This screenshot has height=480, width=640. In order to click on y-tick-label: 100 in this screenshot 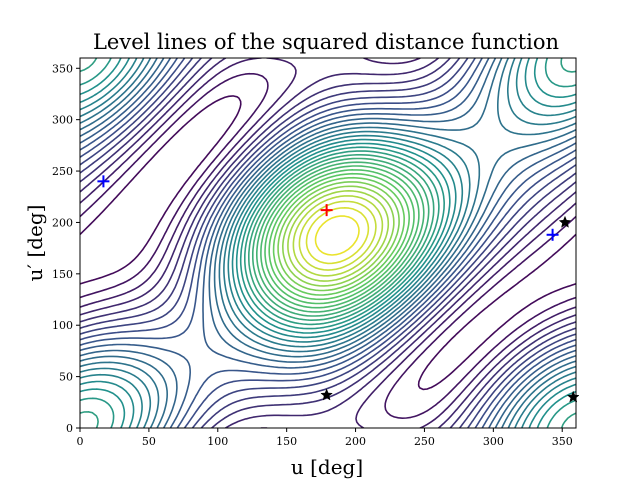, I will do `click(62, 325)`.